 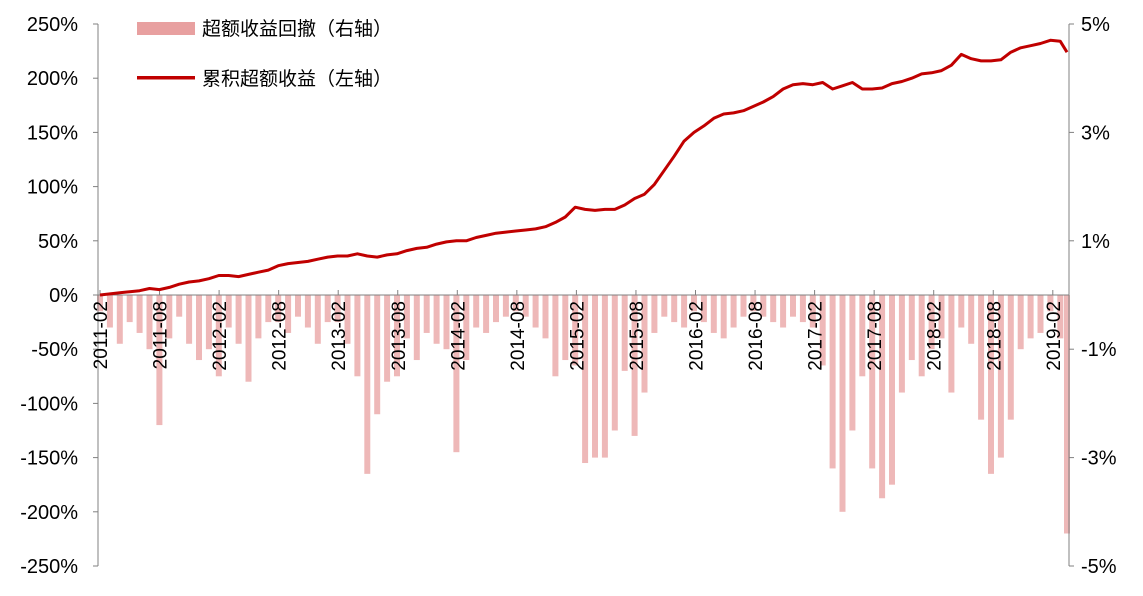 What do you see at coordinates (816, 336) in the screenshot?
I see `x-tick-label: 2017-02` at bounding box center [816, 336].